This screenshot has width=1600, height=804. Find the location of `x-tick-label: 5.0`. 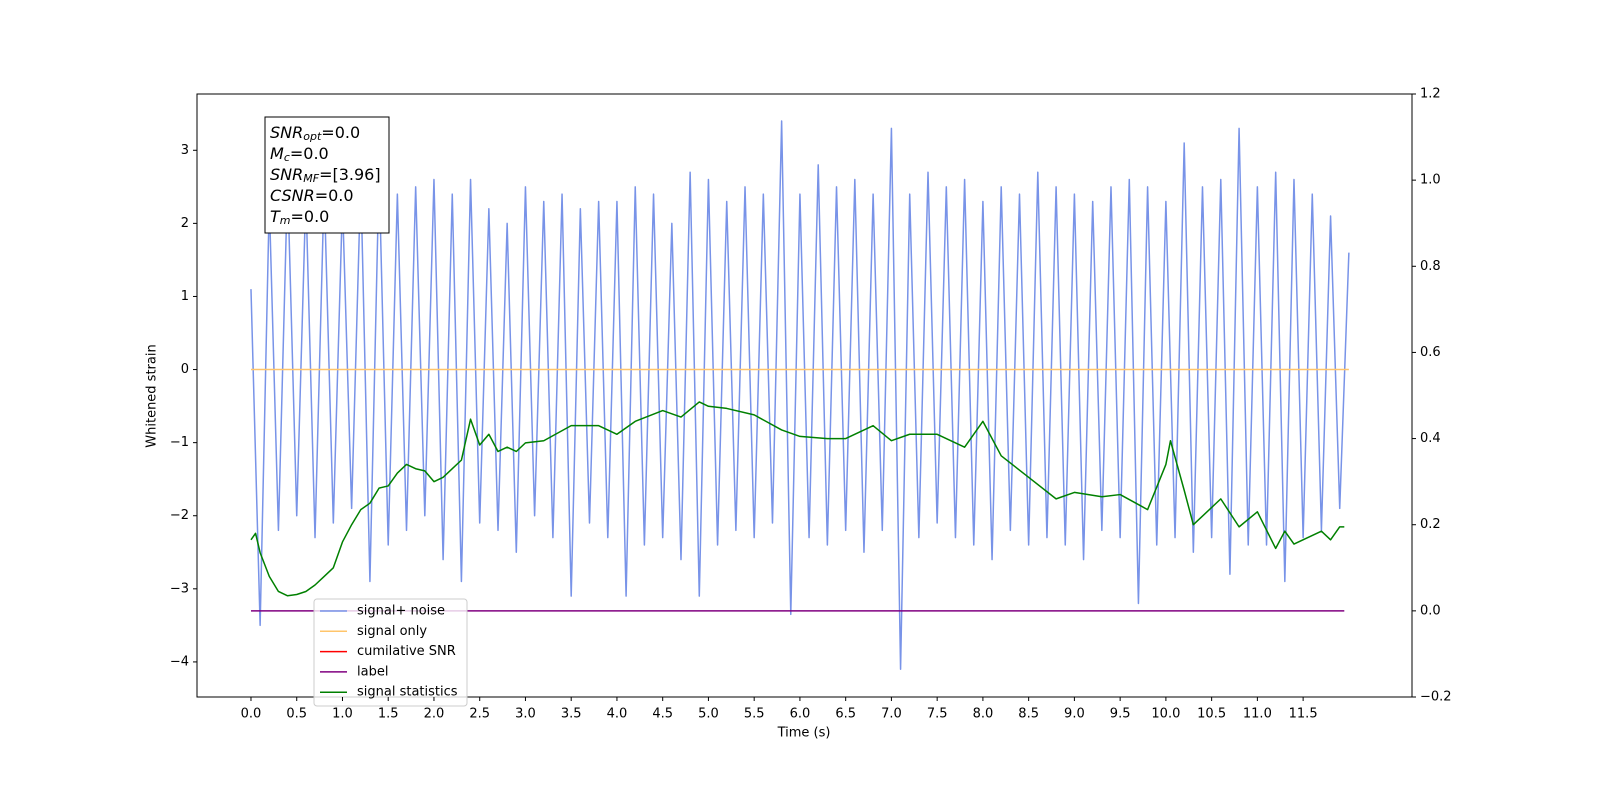

x-tick-label: 5.0 is located at coordinates (708, 714).